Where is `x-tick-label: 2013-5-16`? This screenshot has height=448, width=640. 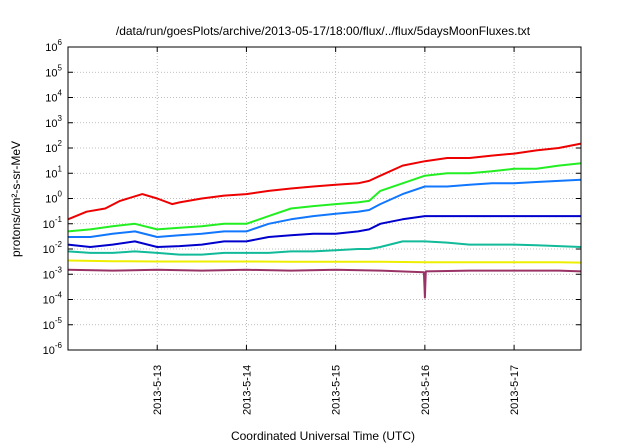
x-tick-label: 2013-5-16 is located at coordinates (426, 390).